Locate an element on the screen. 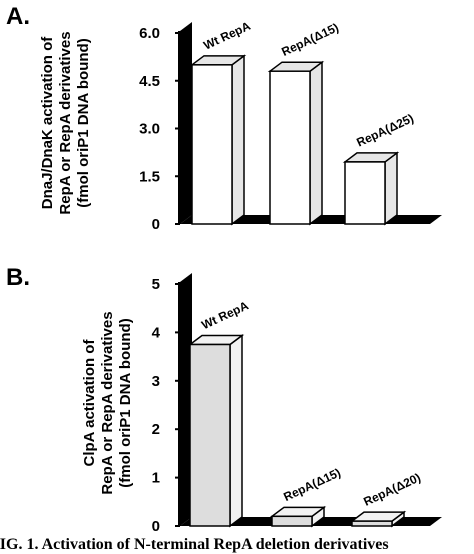 This screenshot has width=474, height=554. y-tick-label: 3 is located at coordinates (156, 381).